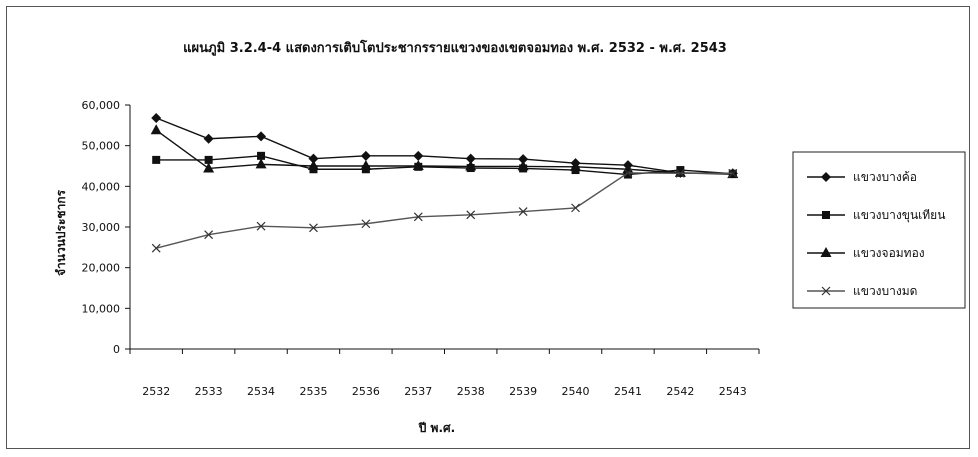  Describe the element at coordinates (471, 391) in the screenshot. I see `x-tick-label: 2538` at that location.